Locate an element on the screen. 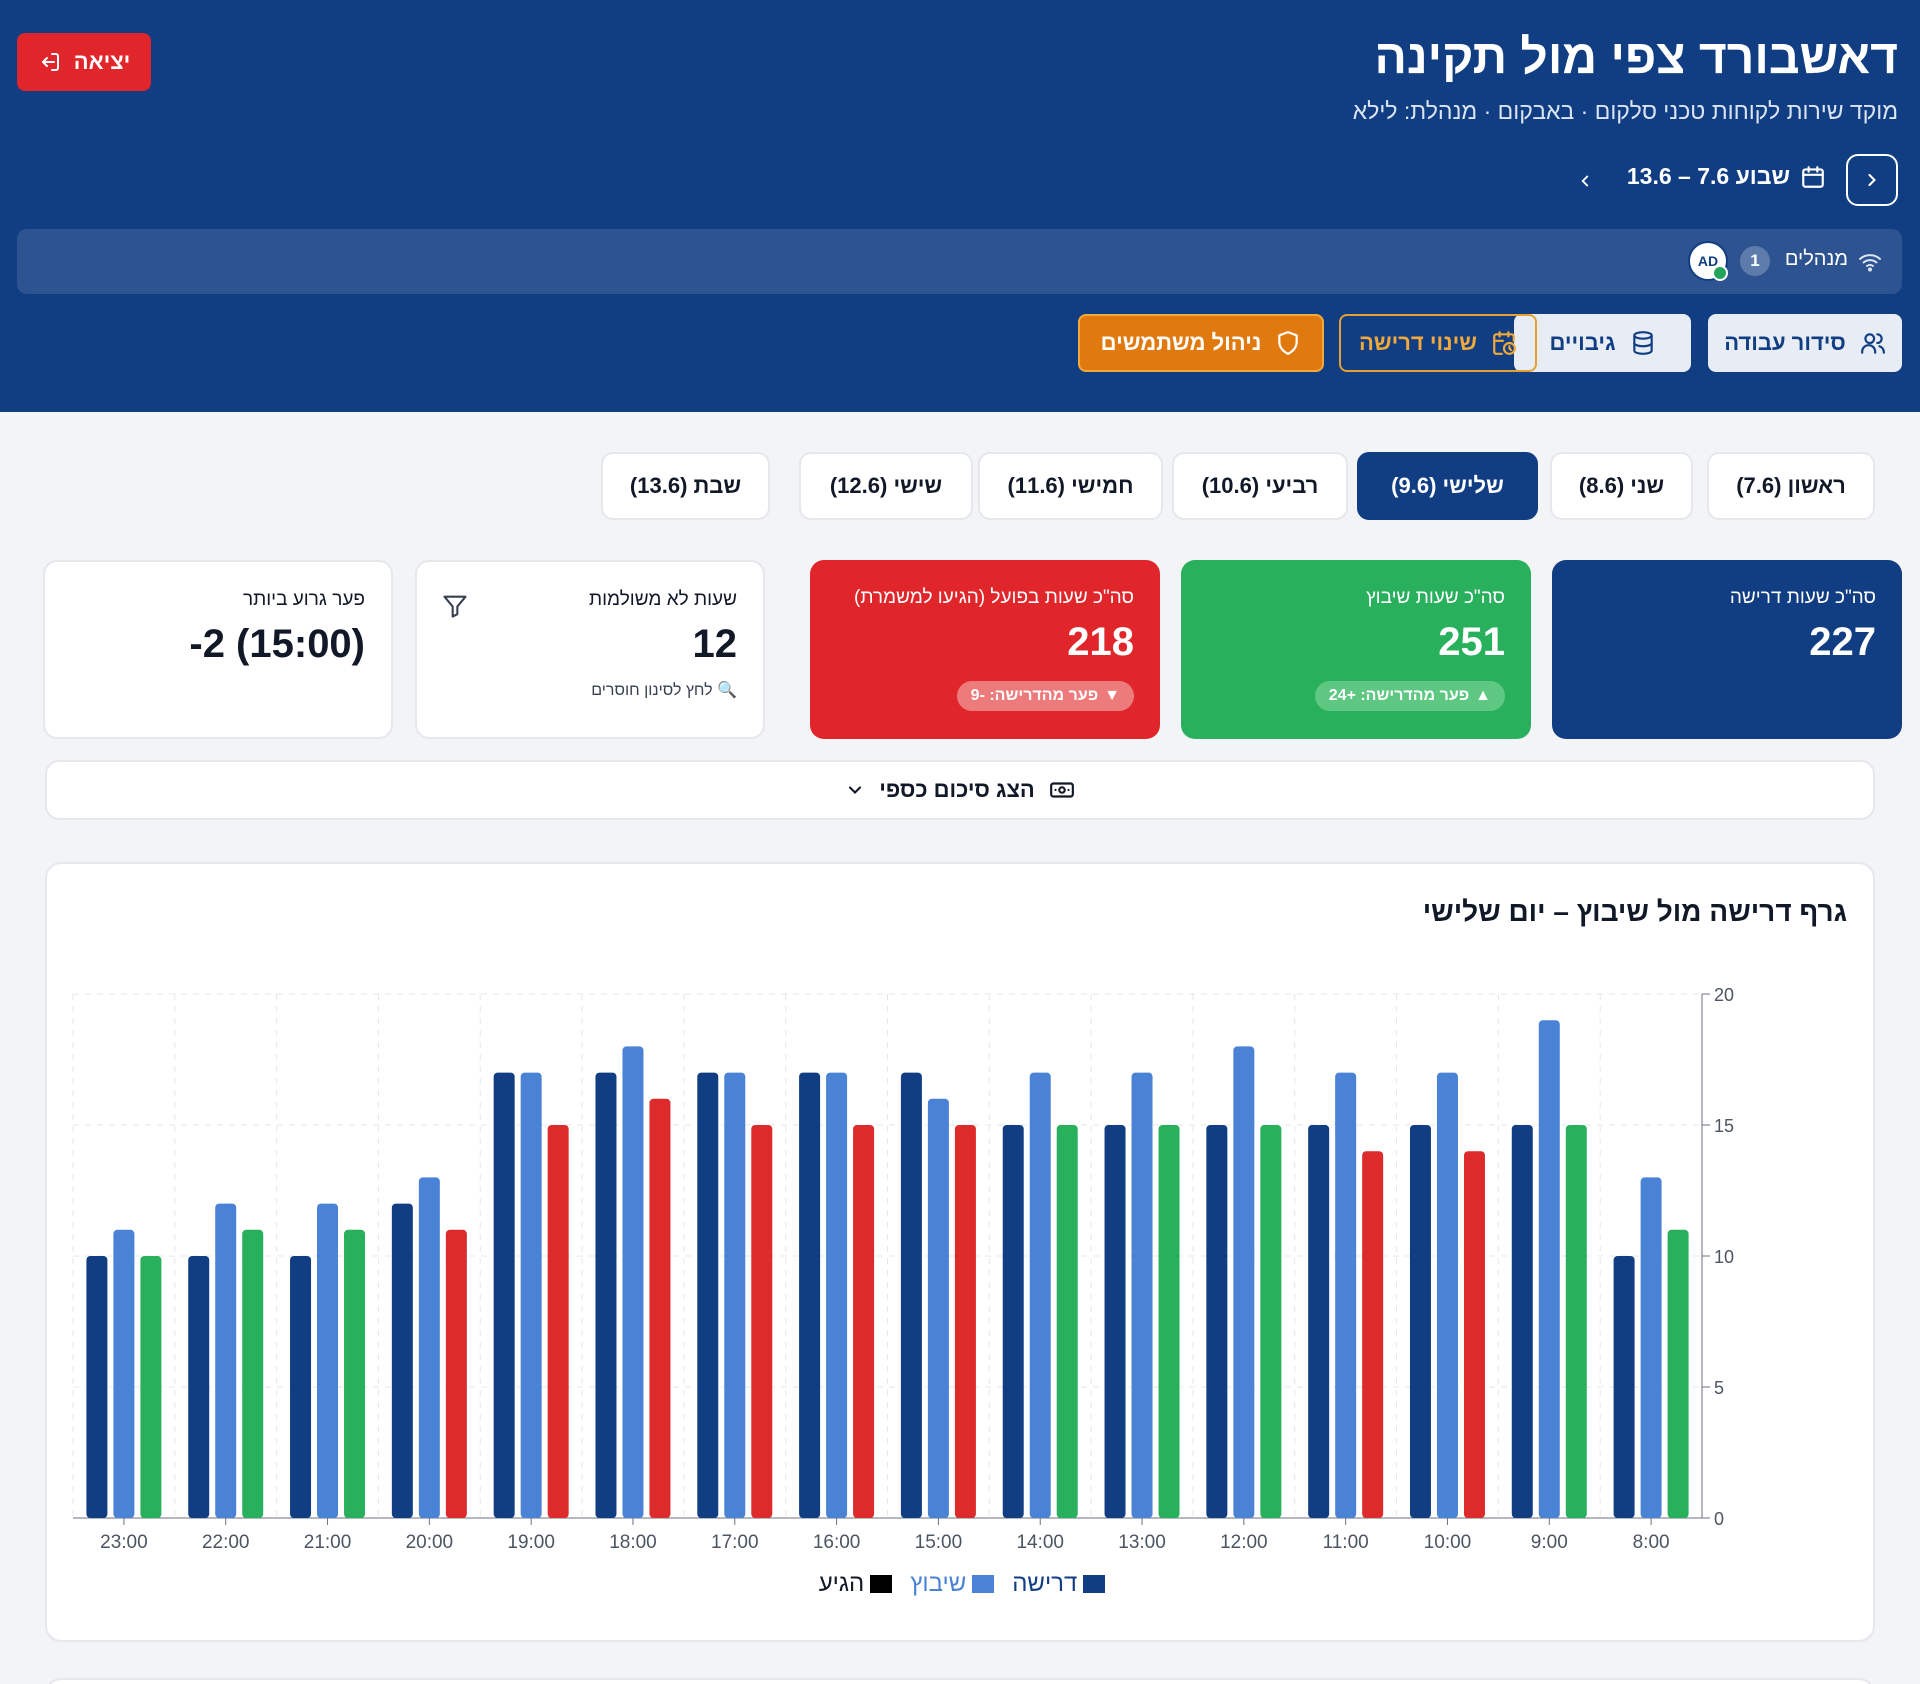 Image resolution: width=1920 pixels, height=1684 pixels. nav-demand-change-button: שינוי דרישה is located at coordinates (1438, 343).